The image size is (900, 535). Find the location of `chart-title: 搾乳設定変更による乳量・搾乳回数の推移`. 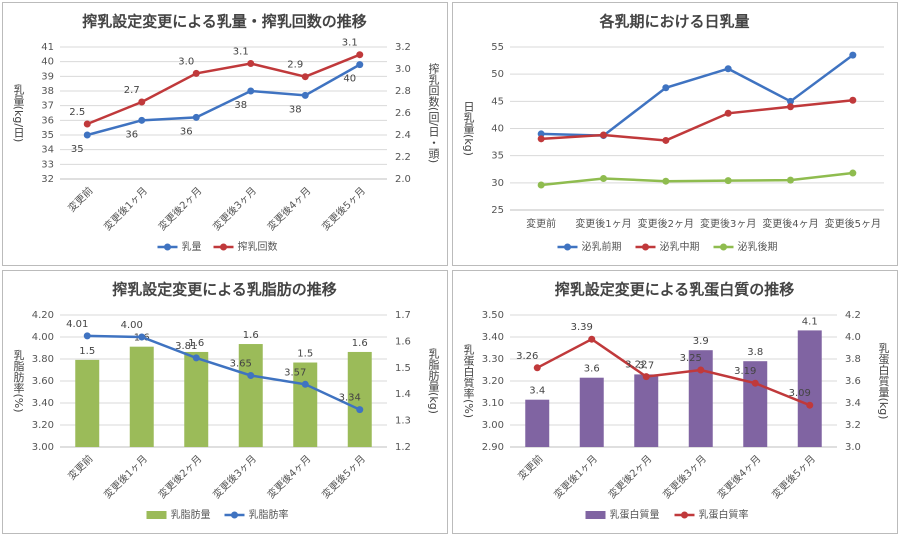

chart-title: 搾乳設定変更による乳量・搾乳回数の推移 is located at coordinates (224, 22).